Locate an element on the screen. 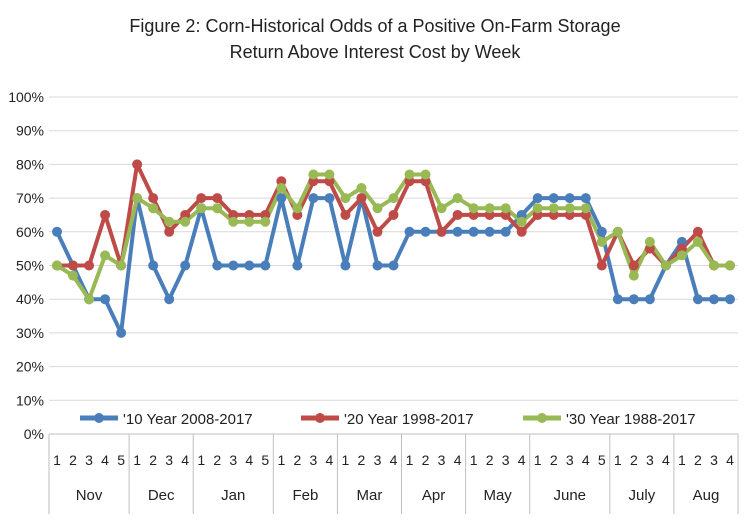  y-tick-label: 60% is located at coordinates (30, 232).